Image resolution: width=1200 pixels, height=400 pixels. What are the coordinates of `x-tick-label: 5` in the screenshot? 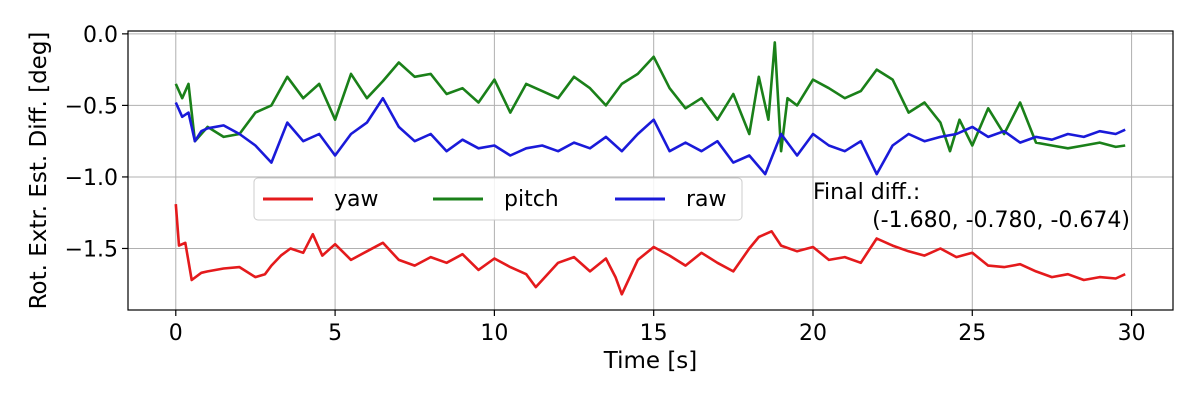 It's located at (335, 333).